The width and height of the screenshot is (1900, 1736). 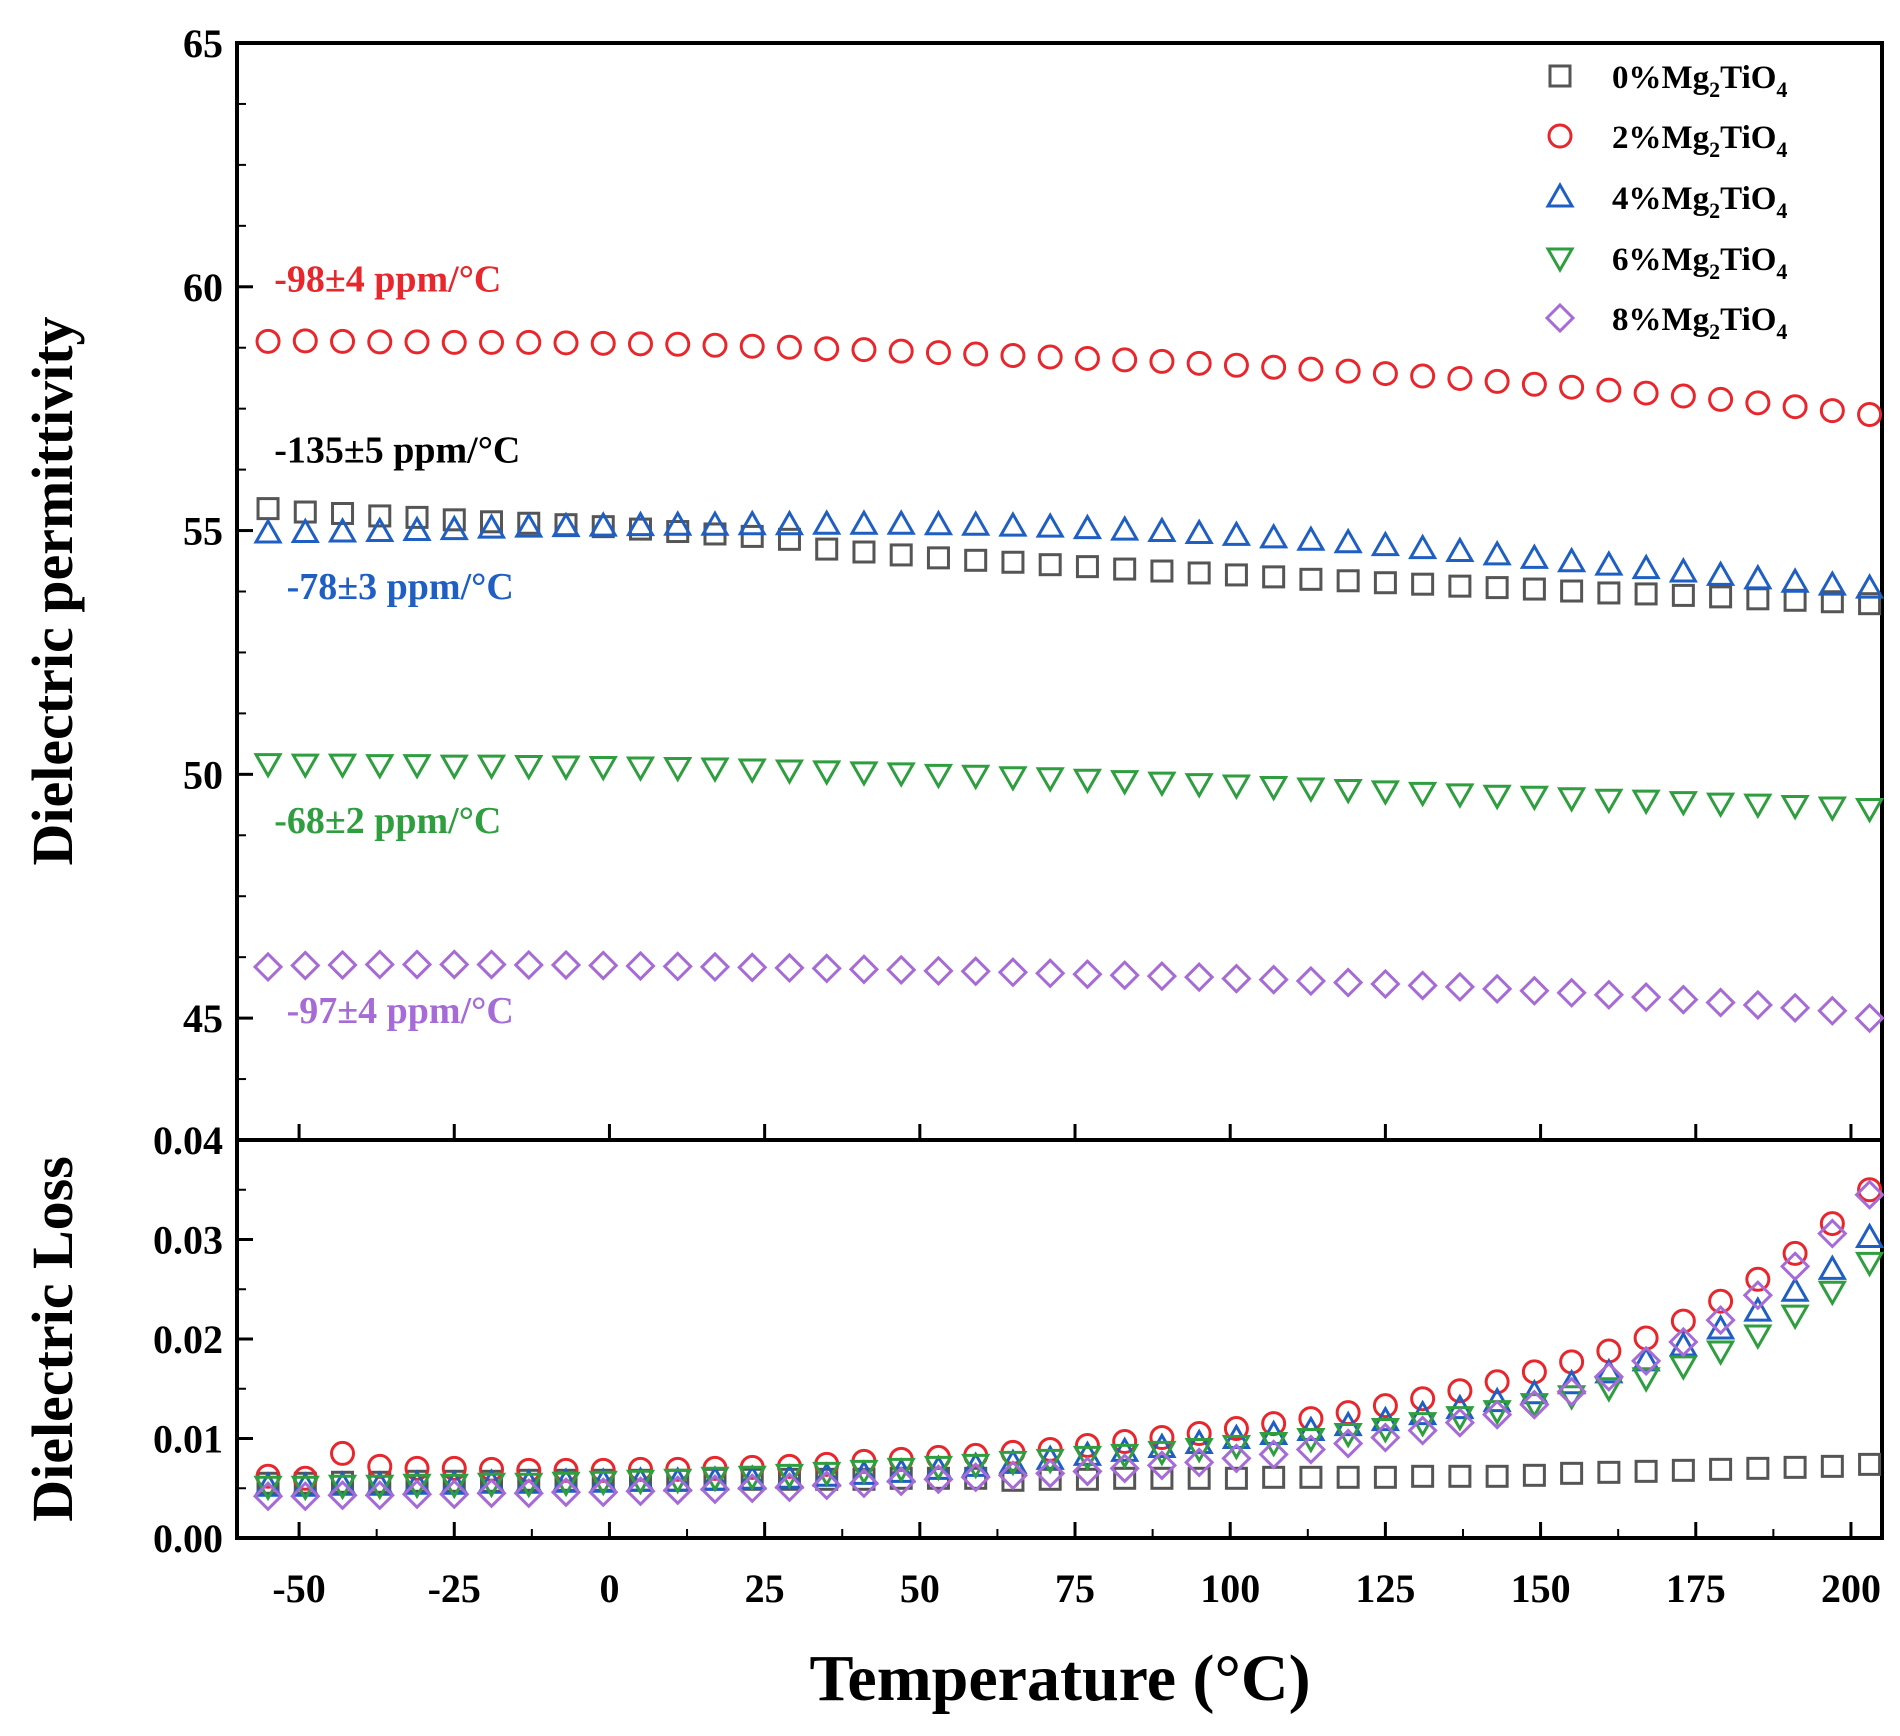 I want to click on slope-annotation-0: -98±4 ppm/°C, so click(x=387, y=280).